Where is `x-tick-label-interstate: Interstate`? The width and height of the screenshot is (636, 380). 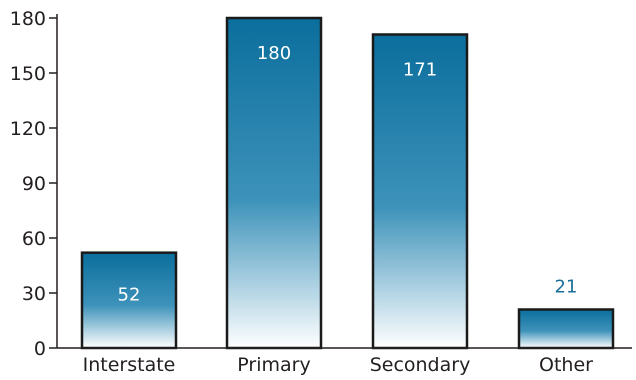 x-tick-label-interstate: Interstate is located at coordinates (129, 365).